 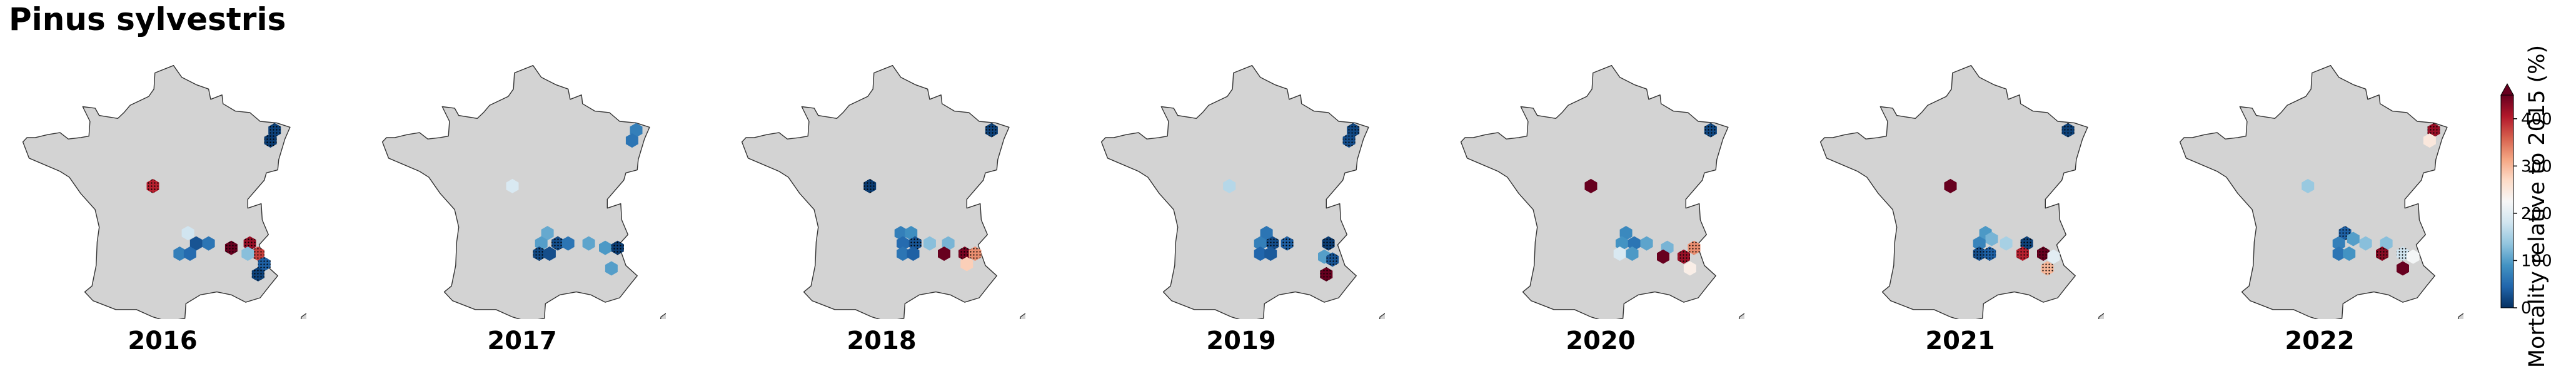 I want to click on map-panel-2016: 2016, so click(x=162, y=207).